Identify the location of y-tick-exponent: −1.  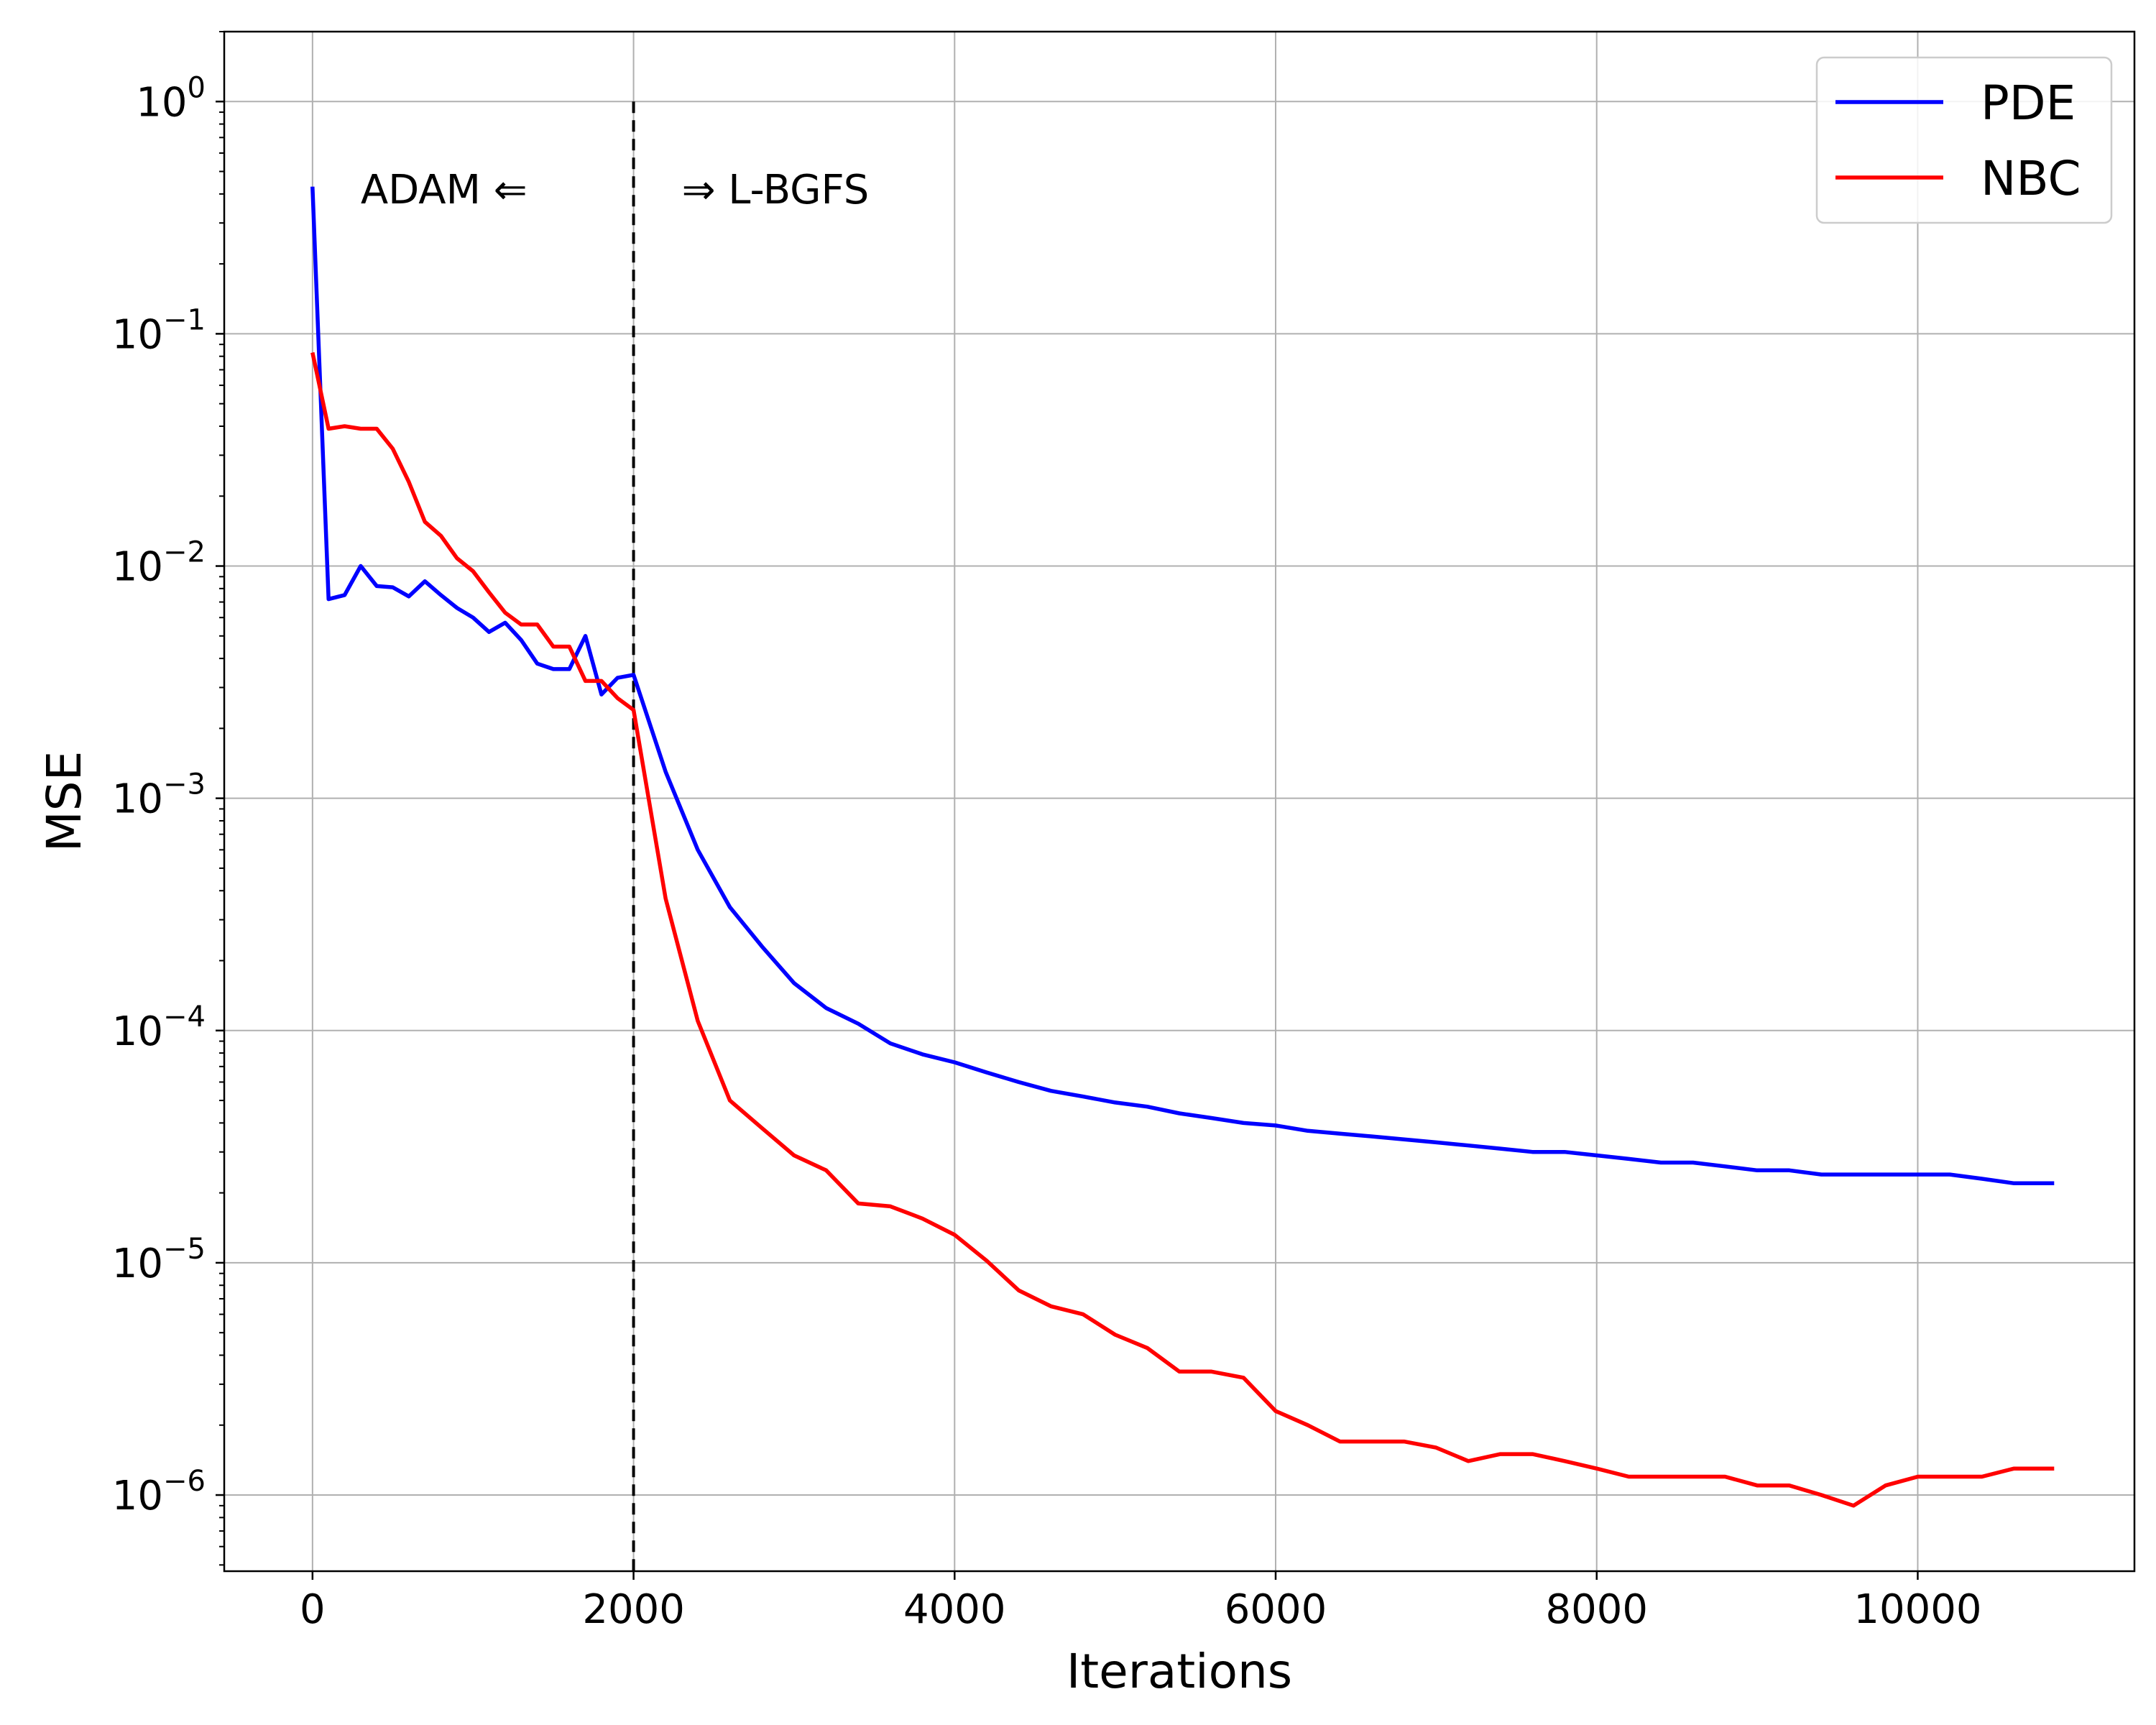
(184, 319).